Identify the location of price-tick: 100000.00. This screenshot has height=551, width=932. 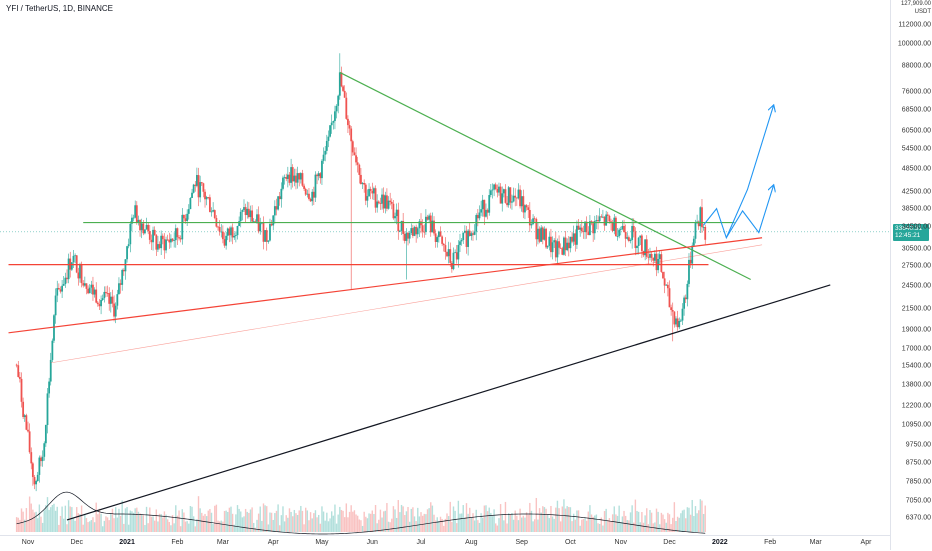
(914, 44).